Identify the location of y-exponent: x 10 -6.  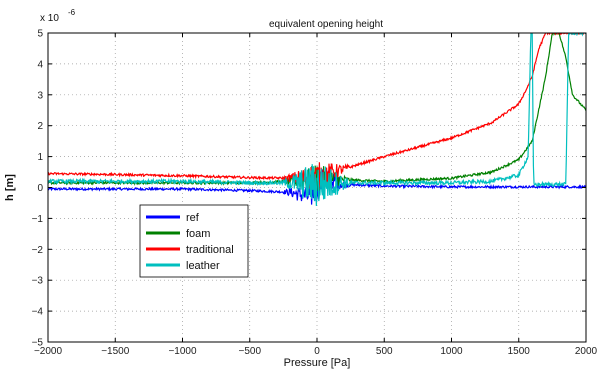
(58, 16).